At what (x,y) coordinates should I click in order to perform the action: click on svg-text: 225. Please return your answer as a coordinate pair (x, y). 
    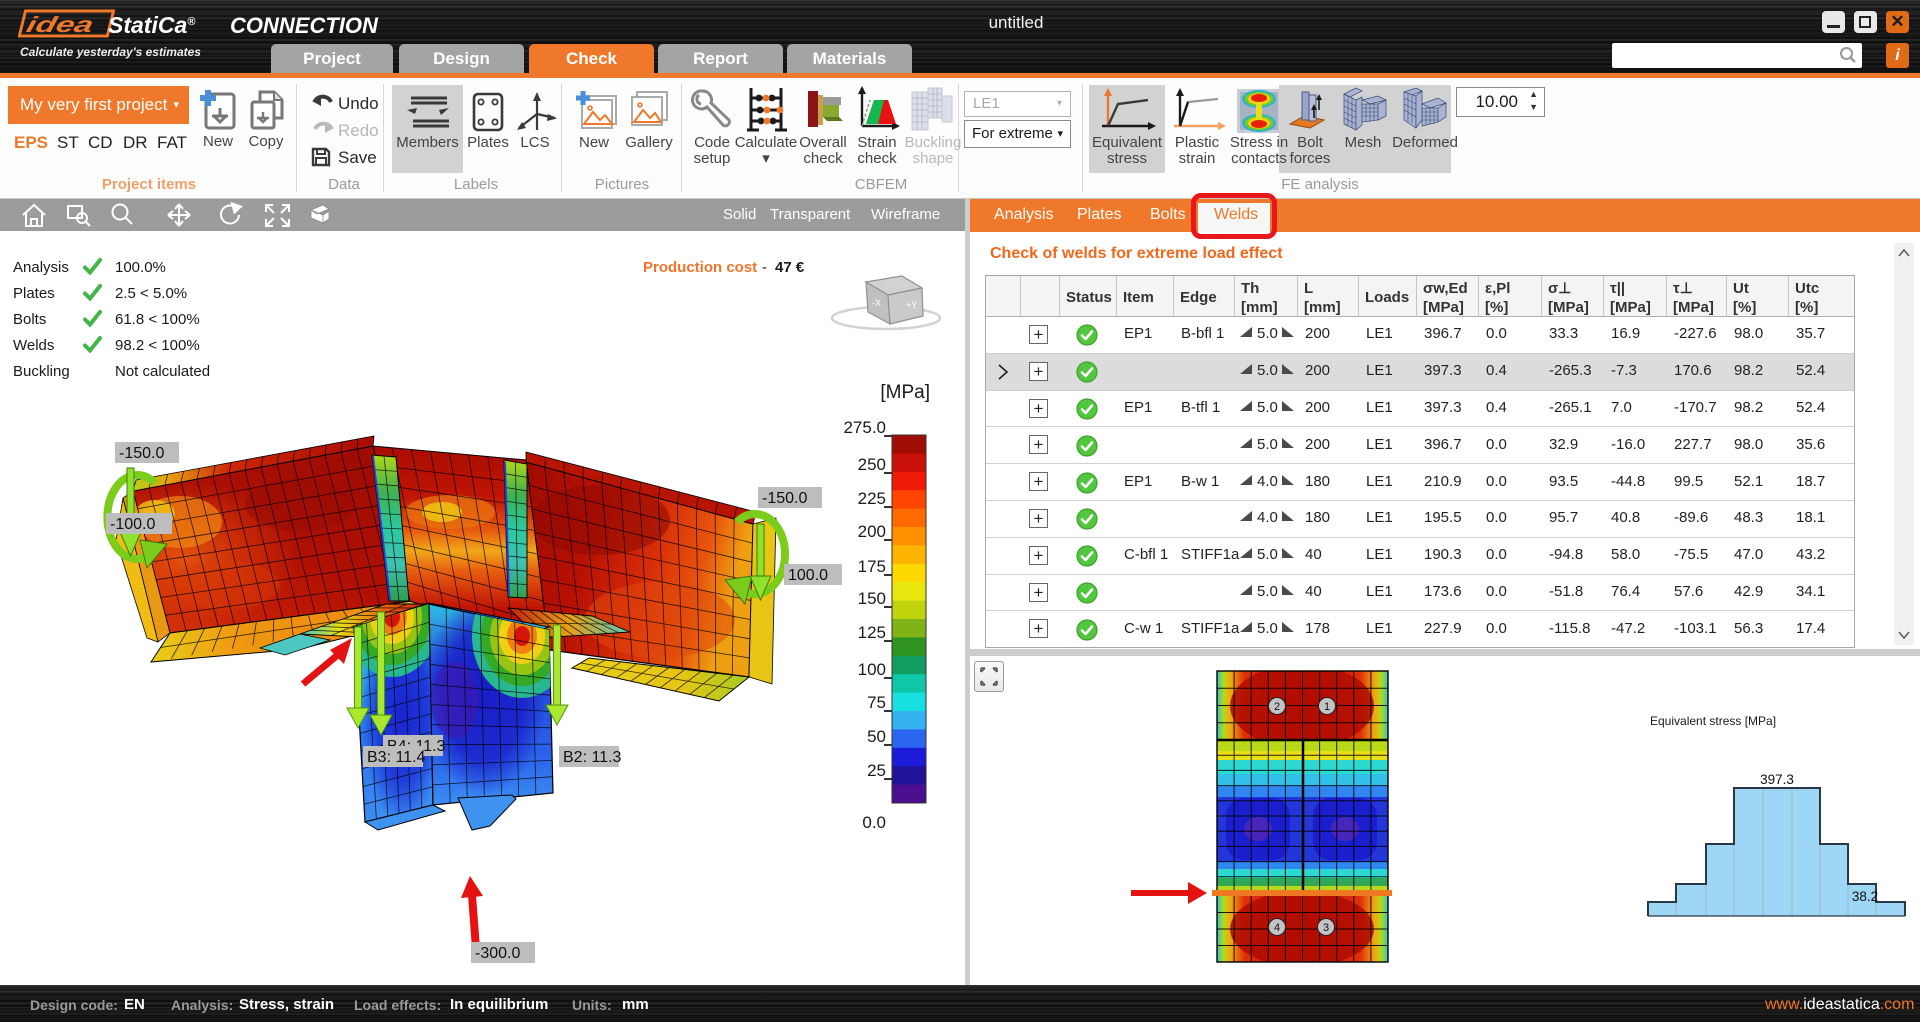
    Looking at the image, I should click on (872, 498).